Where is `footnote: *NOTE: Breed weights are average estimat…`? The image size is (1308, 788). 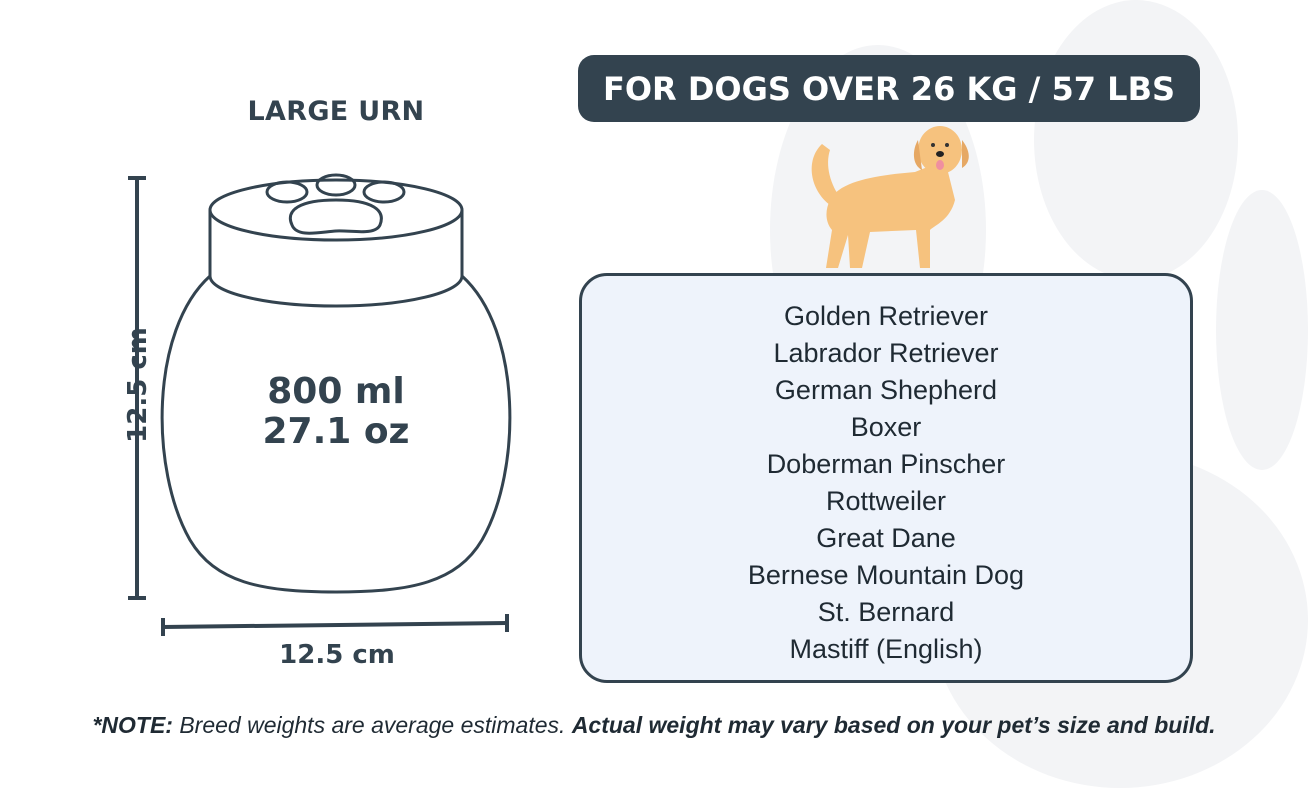
footnote: *NOTE: Breed weights are average estimat… is located at coordinates (654, 725).